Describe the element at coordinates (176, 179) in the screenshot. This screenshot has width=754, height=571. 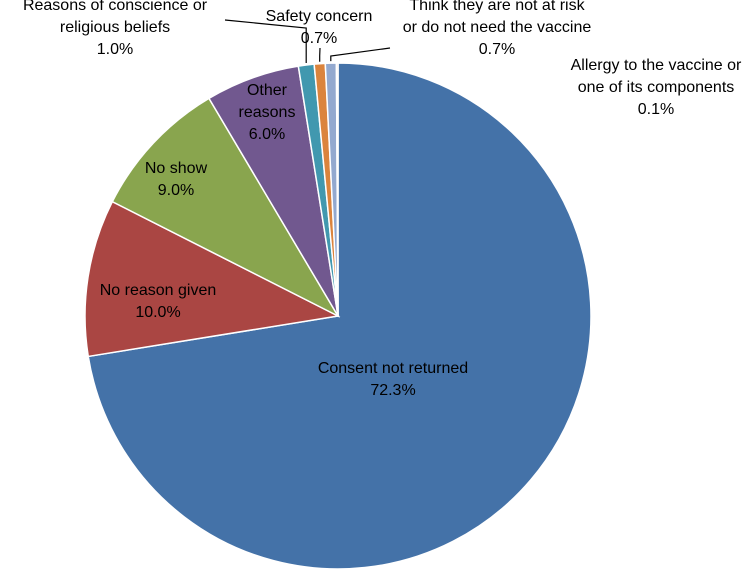
I see `slice-label-2: No show 9.0%` at that location.